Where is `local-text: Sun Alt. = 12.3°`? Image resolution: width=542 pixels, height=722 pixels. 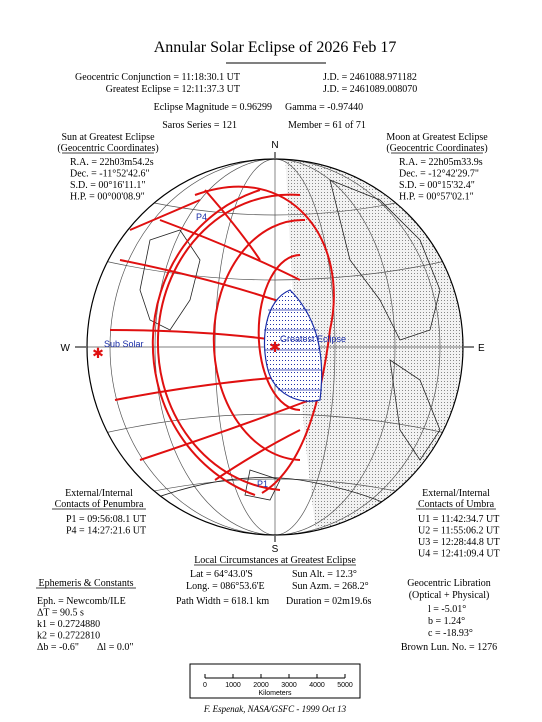
local-text: Sun Alt. = 12.3° is located at coordinates (324, 574).